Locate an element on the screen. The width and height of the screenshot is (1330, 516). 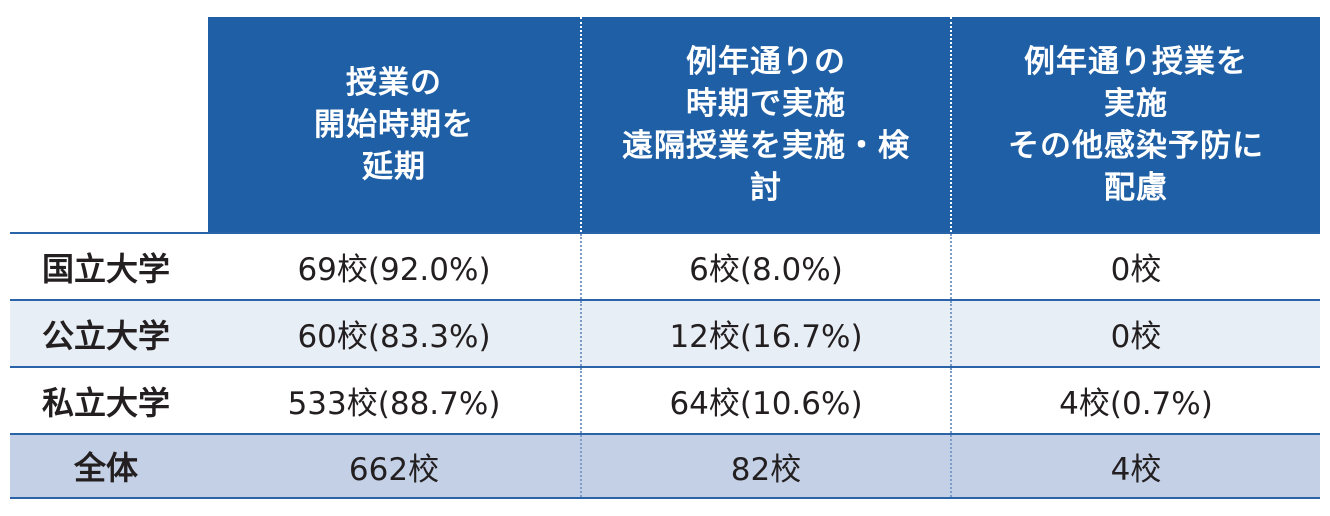
table-cell: 6校(8.0%) is located at coordinates (765, 266).